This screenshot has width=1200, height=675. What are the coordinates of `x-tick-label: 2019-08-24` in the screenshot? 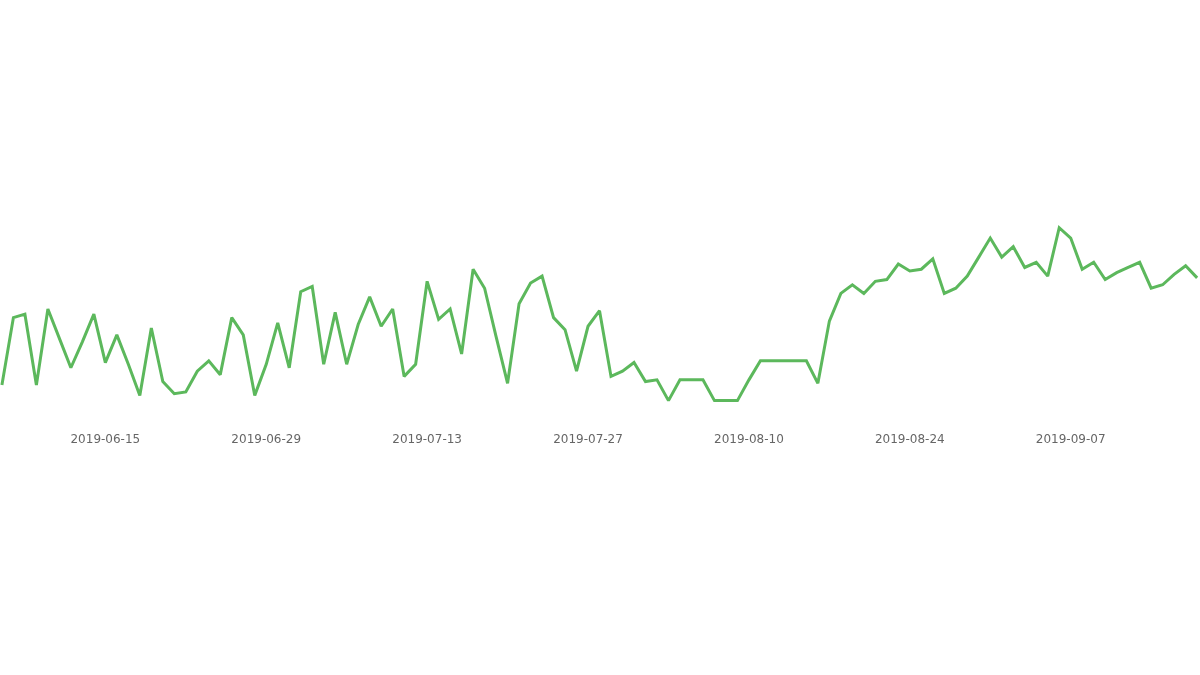 It's located at (909, 439).